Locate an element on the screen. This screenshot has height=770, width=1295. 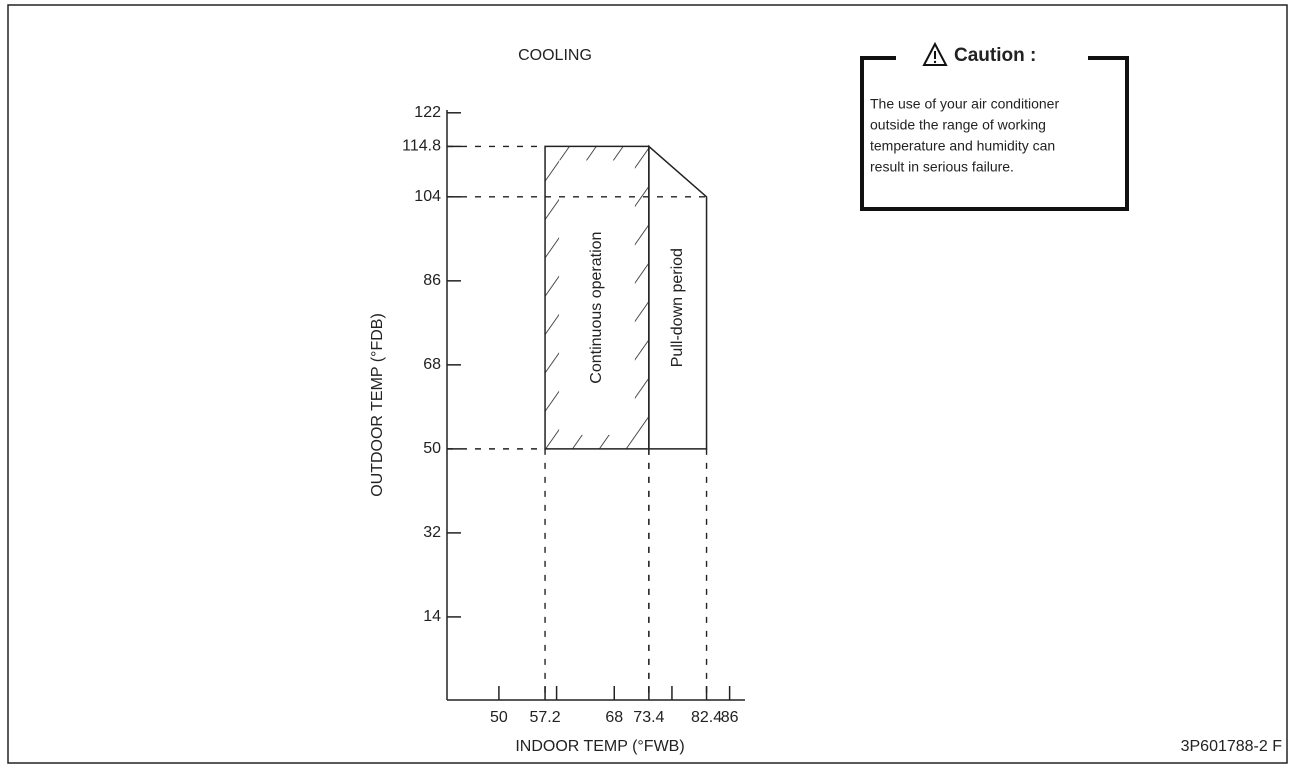
y-tick-label: 104 is located at coordinates (427, 196).